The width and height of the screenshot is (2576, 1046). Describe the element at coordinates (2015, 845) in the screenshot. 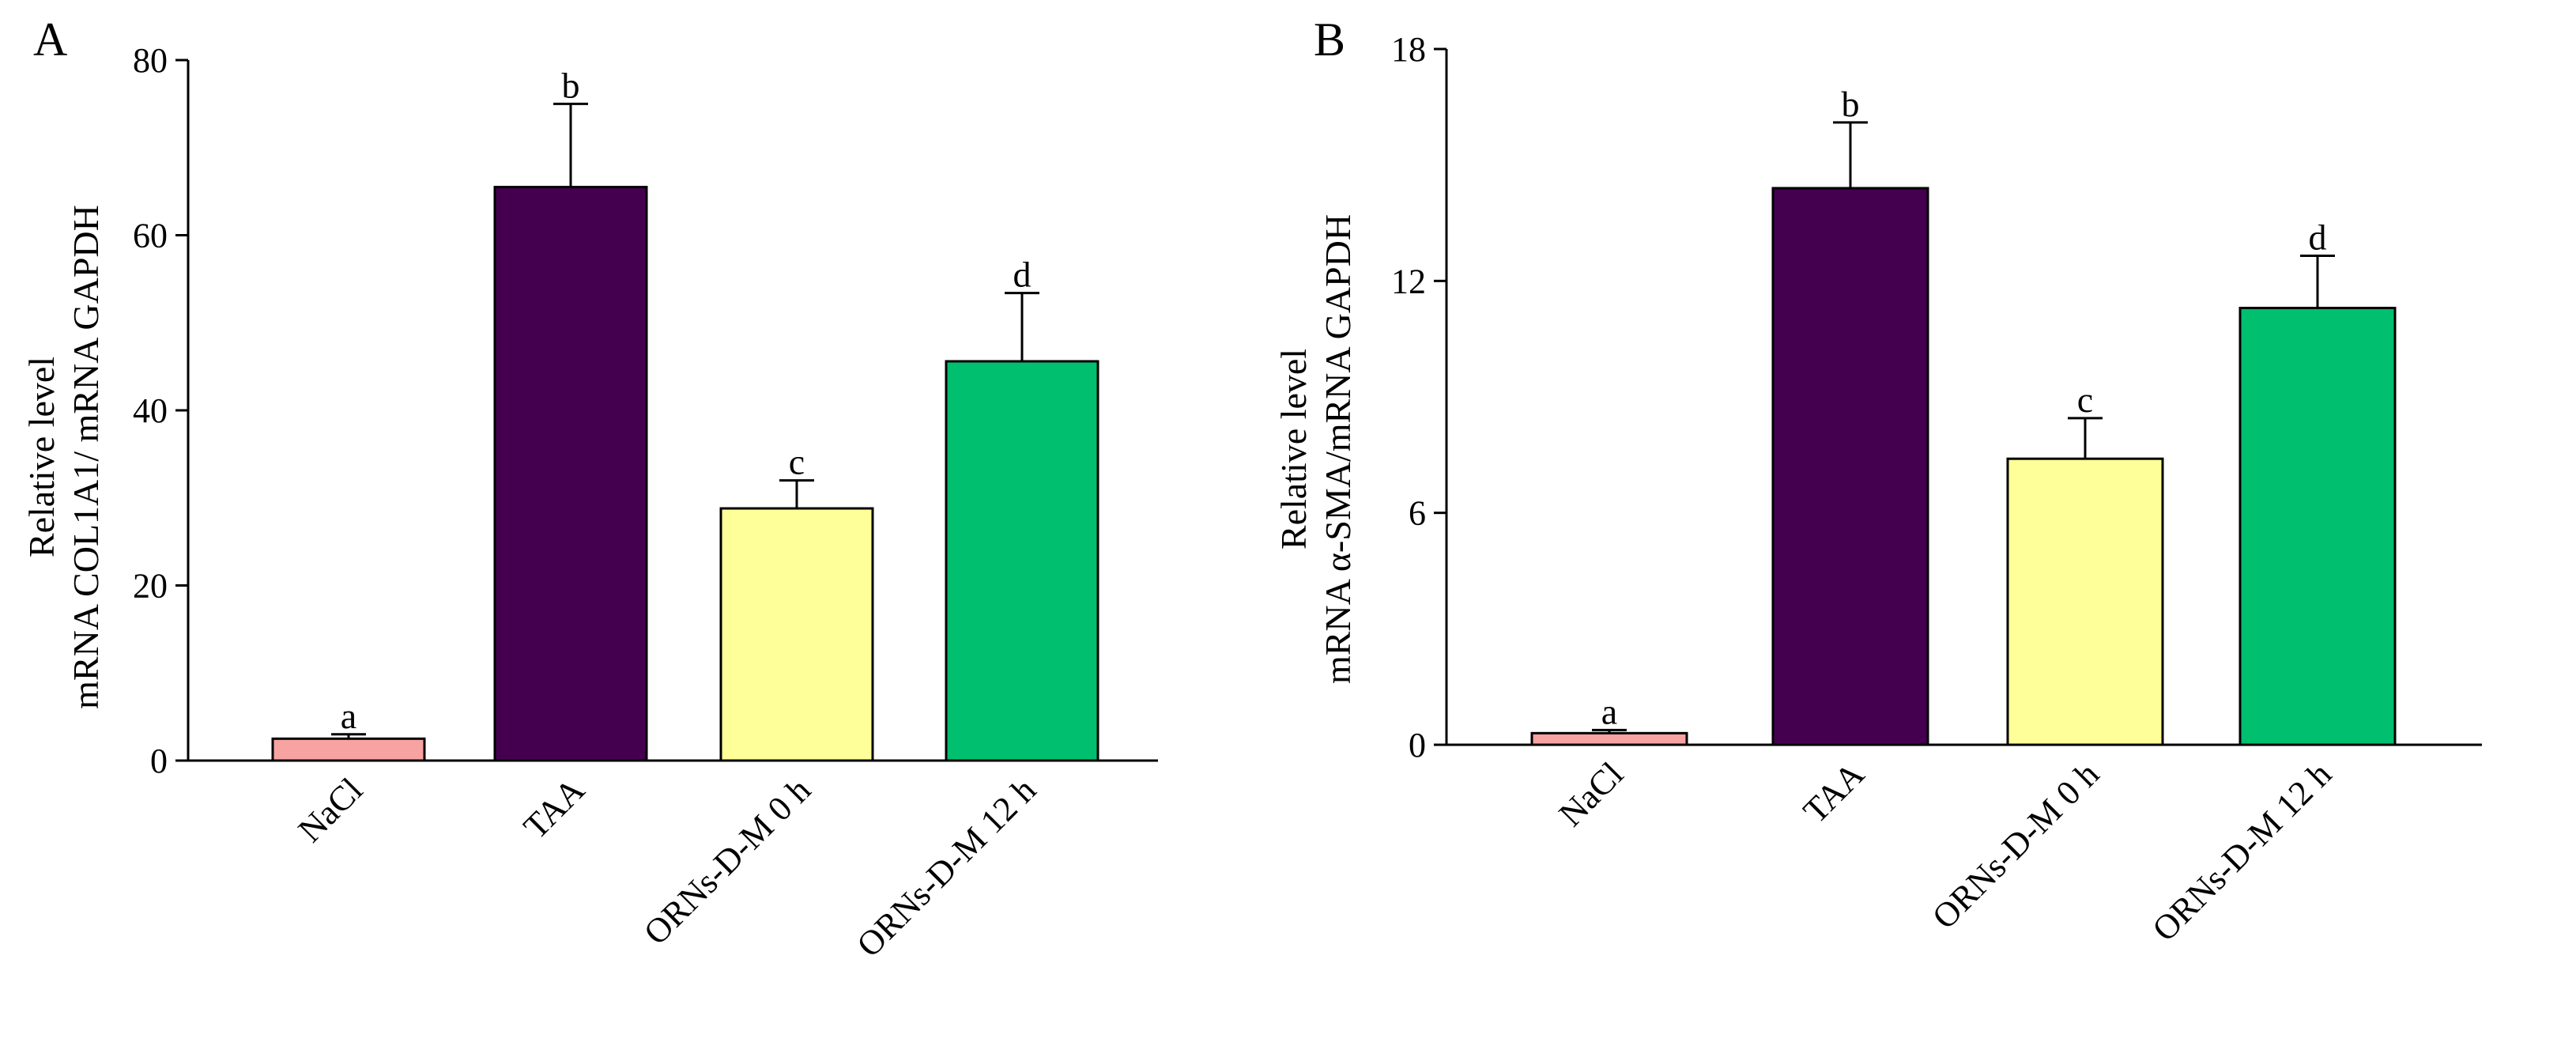

I see `panel-b-category-label: ORNs-D-M 0 h` at that location.